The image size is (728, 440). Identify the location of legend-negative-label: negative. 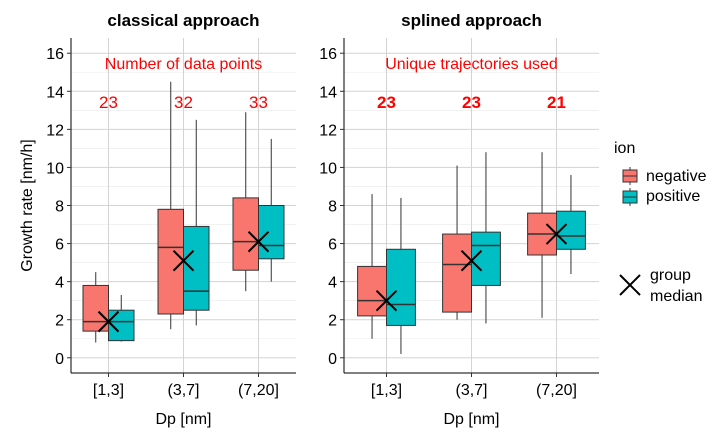
(676, 176).